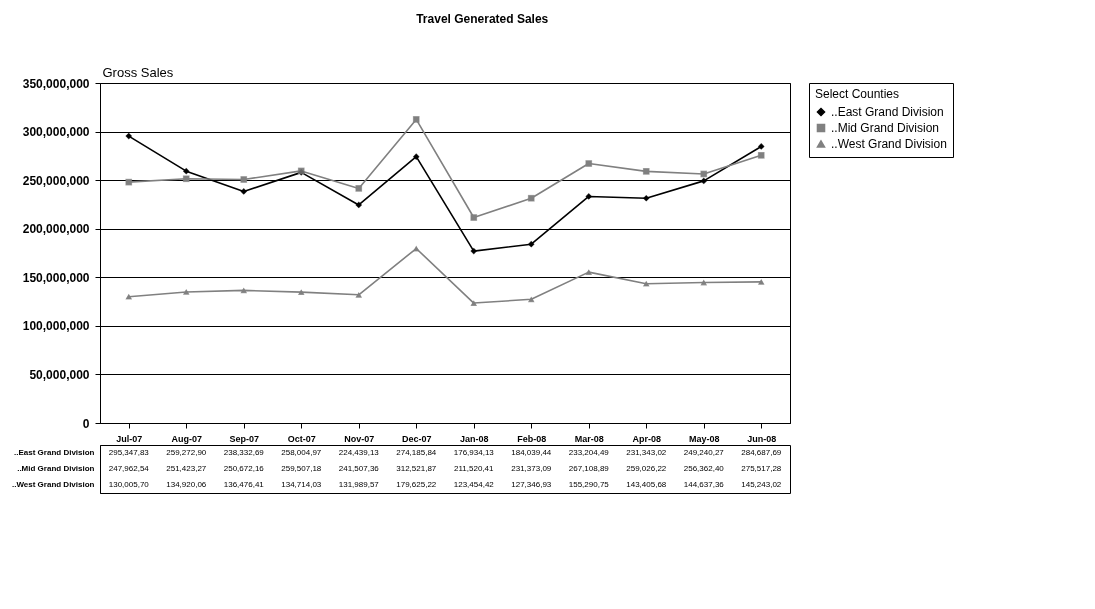 The width and height of the screenshot is (1095, 609). What do you see at coordinates (589, 468) in the screenshot?
I see `data-label: 267,108,89` at bounding box center [589, 468].